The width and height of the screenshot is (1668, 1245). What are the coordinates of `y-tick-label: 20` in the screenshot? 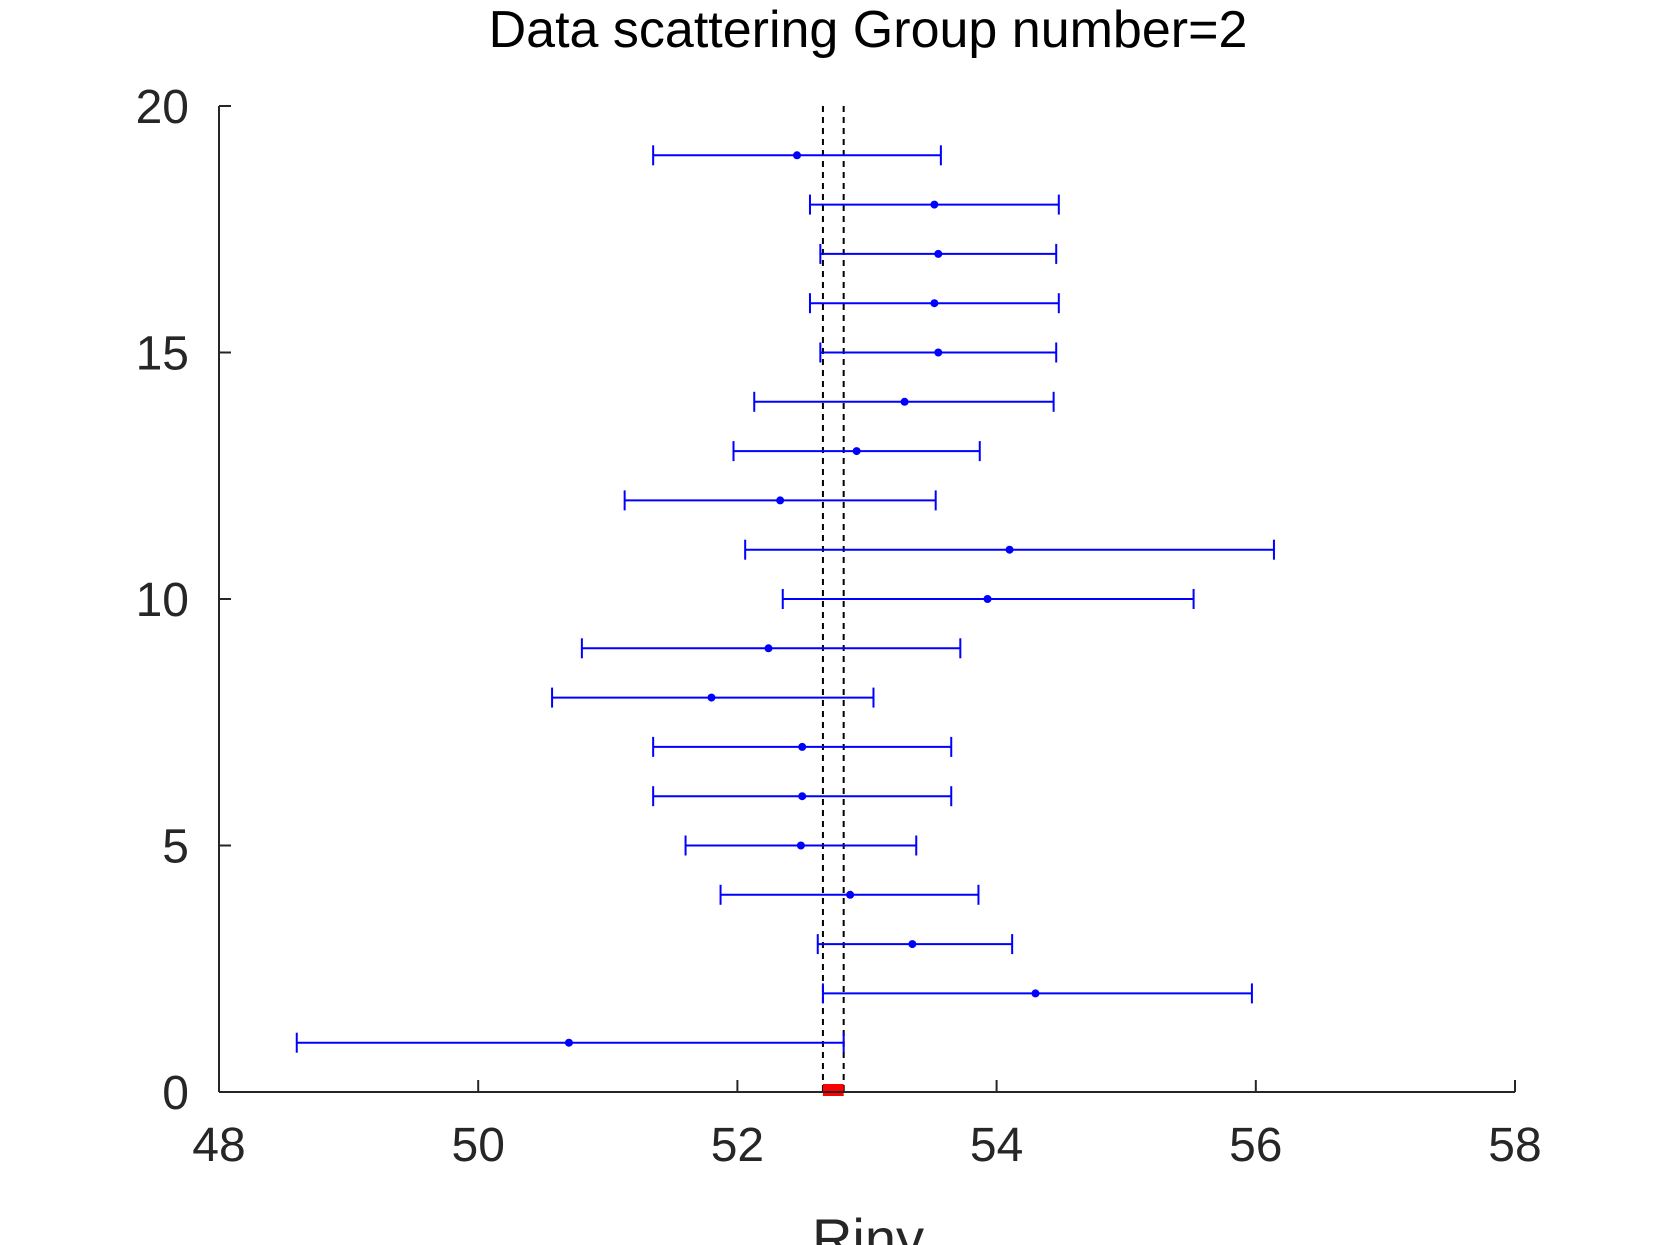 It's located at (162, 107).